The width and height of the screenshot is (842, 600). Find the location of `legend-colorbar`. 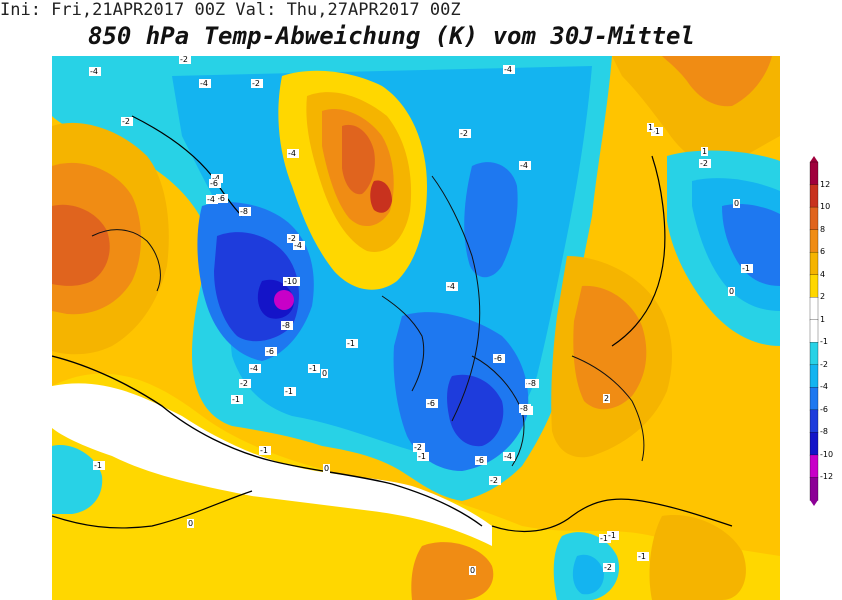

legend-colorbar is located at coordinates (814, 331).